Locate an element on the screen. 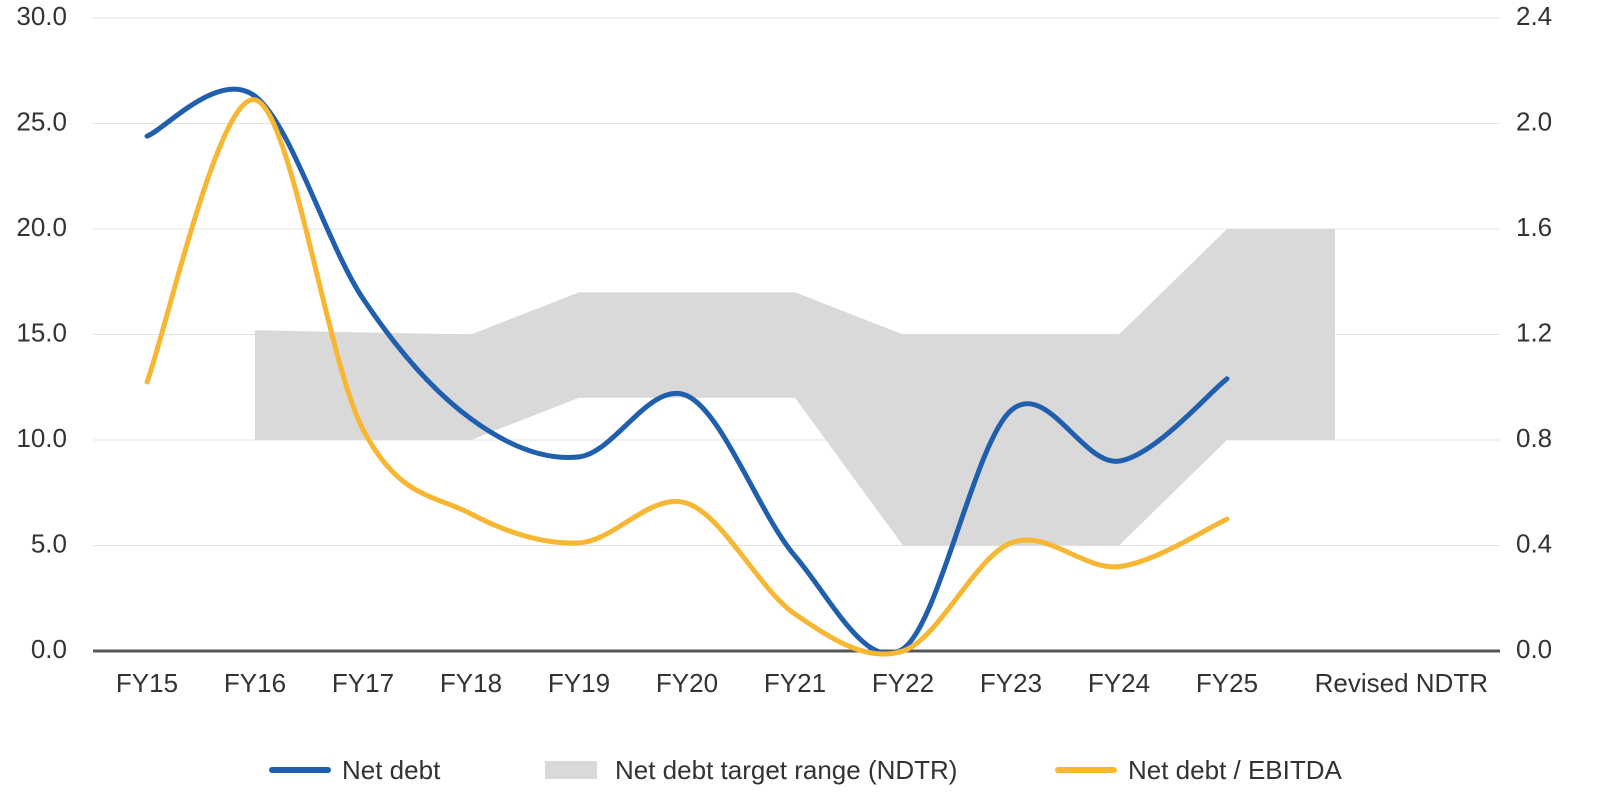 This screenshot has width=1610, height=808. y-tick-label: 20.0 is located at coordinates (41, 227).